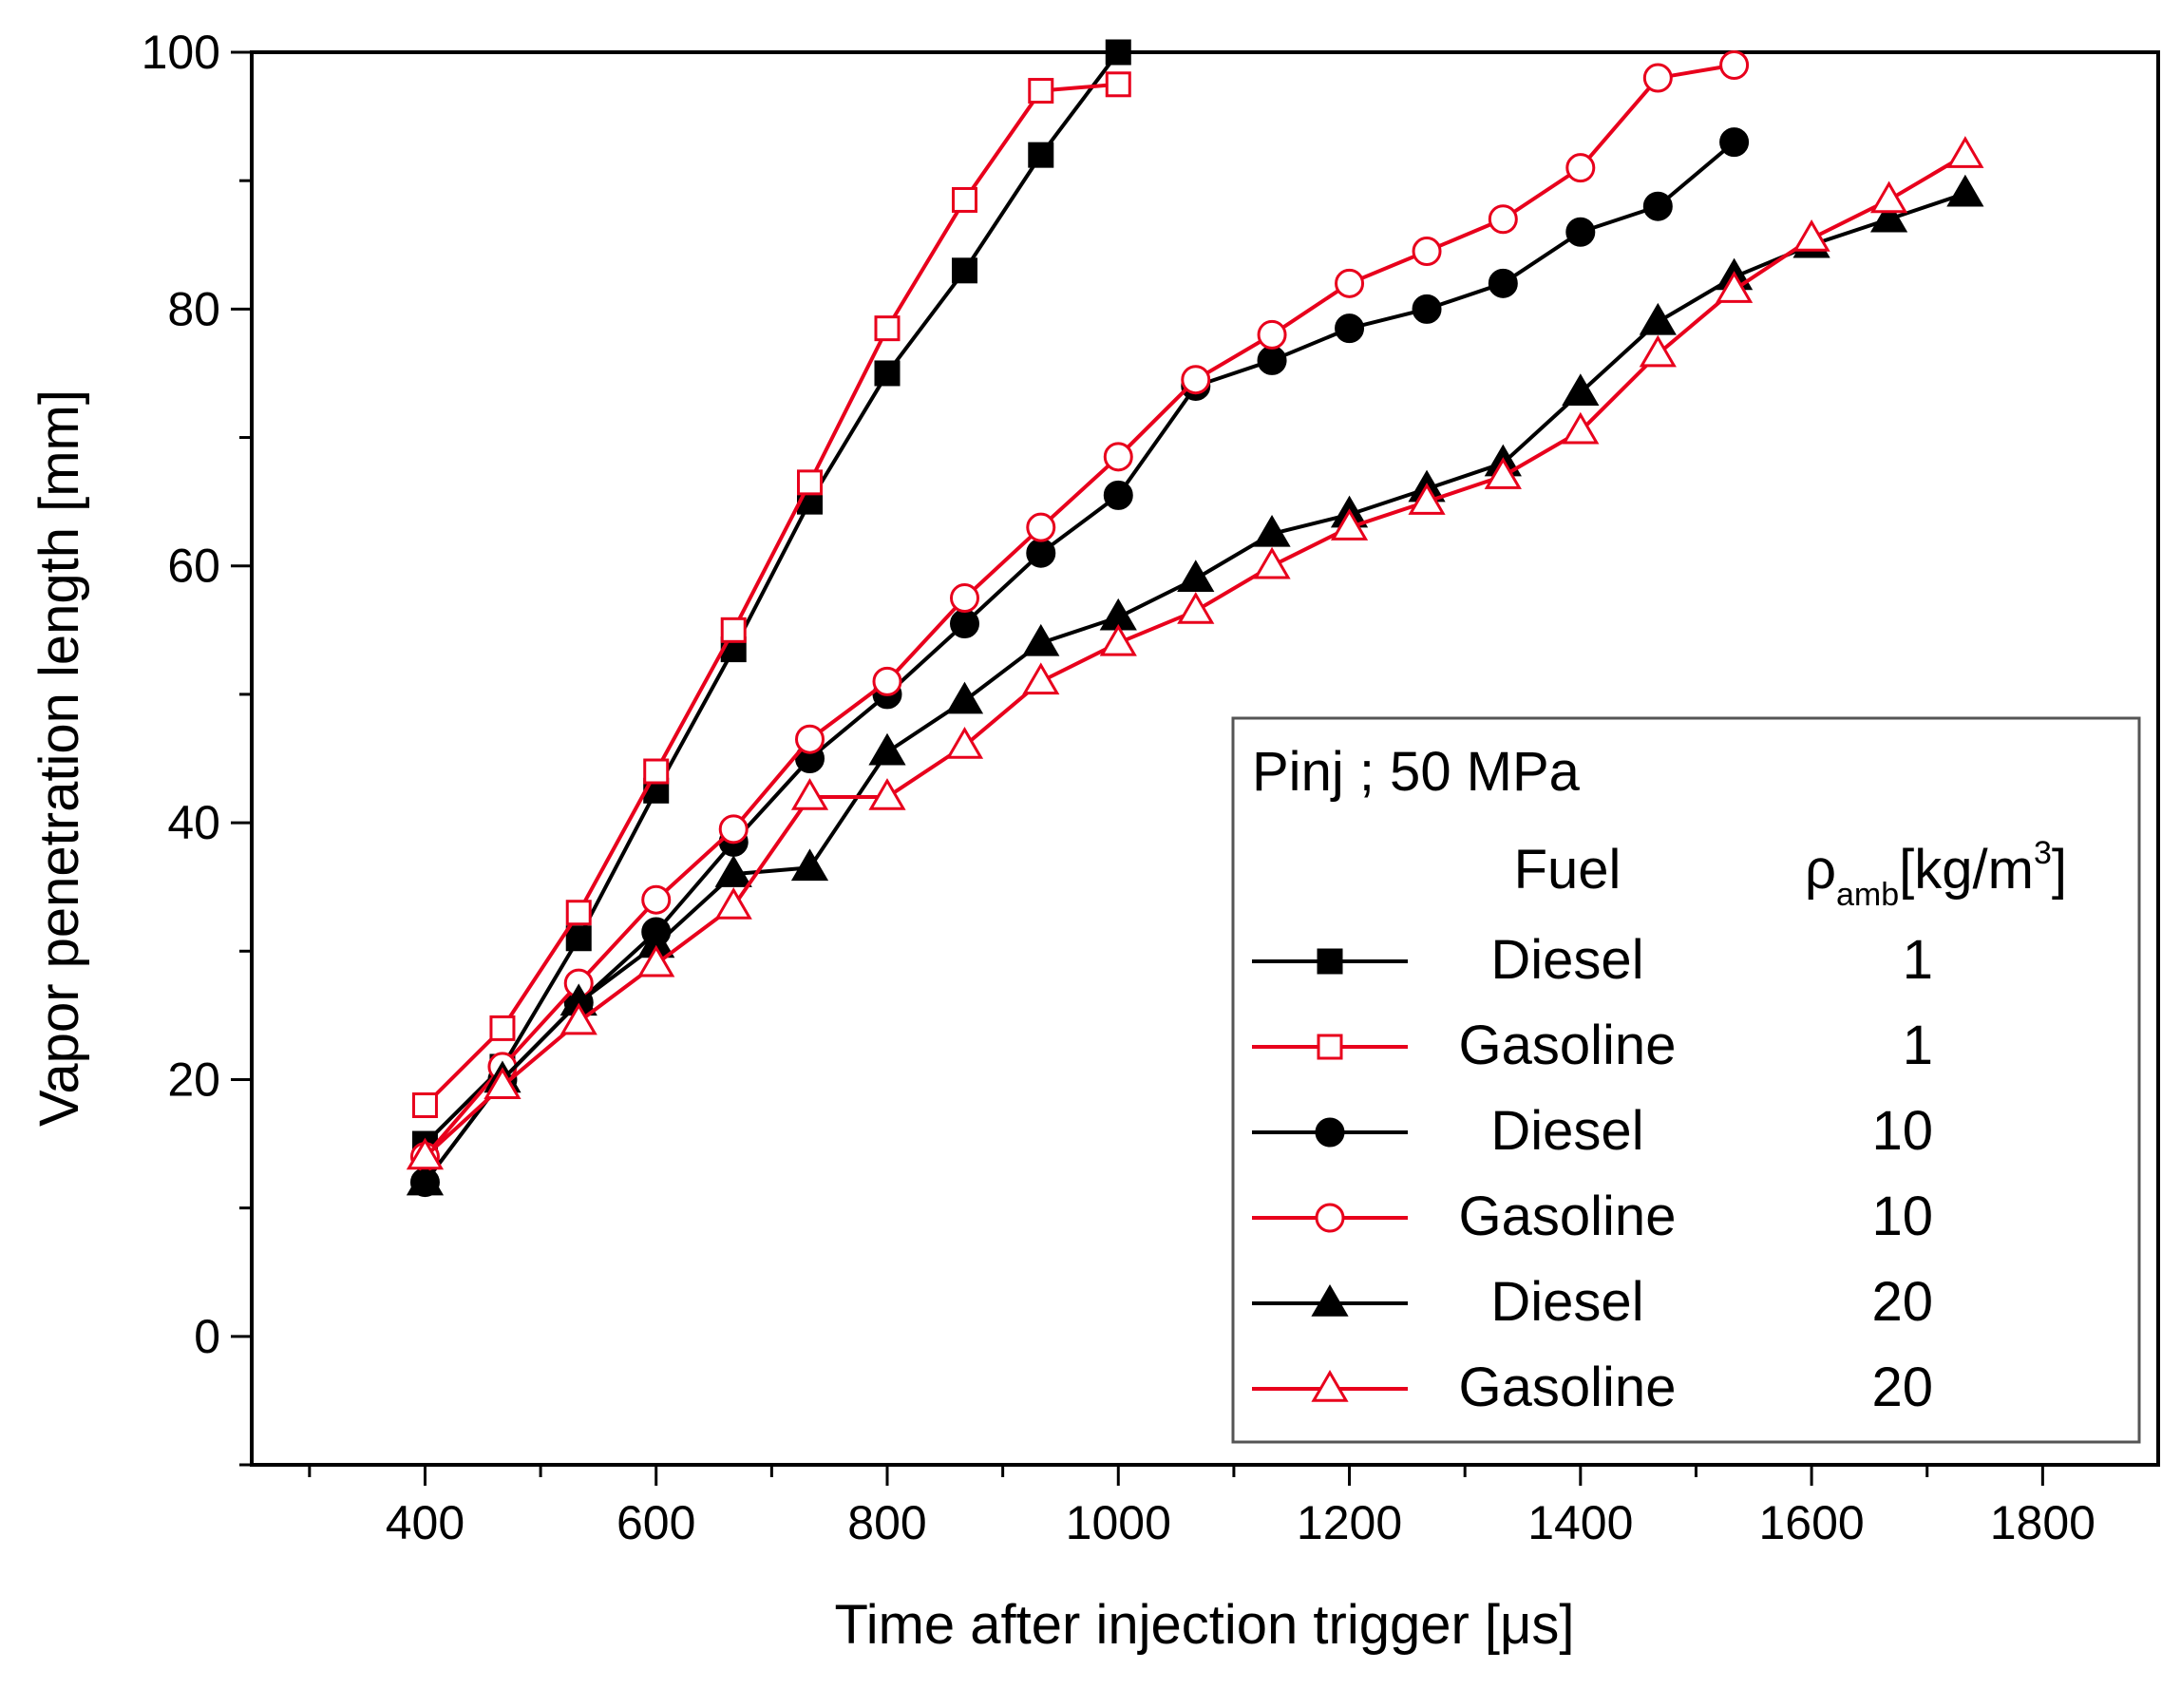  I want to click on legend-row: Gasoline 20, so click(1592, 1387).